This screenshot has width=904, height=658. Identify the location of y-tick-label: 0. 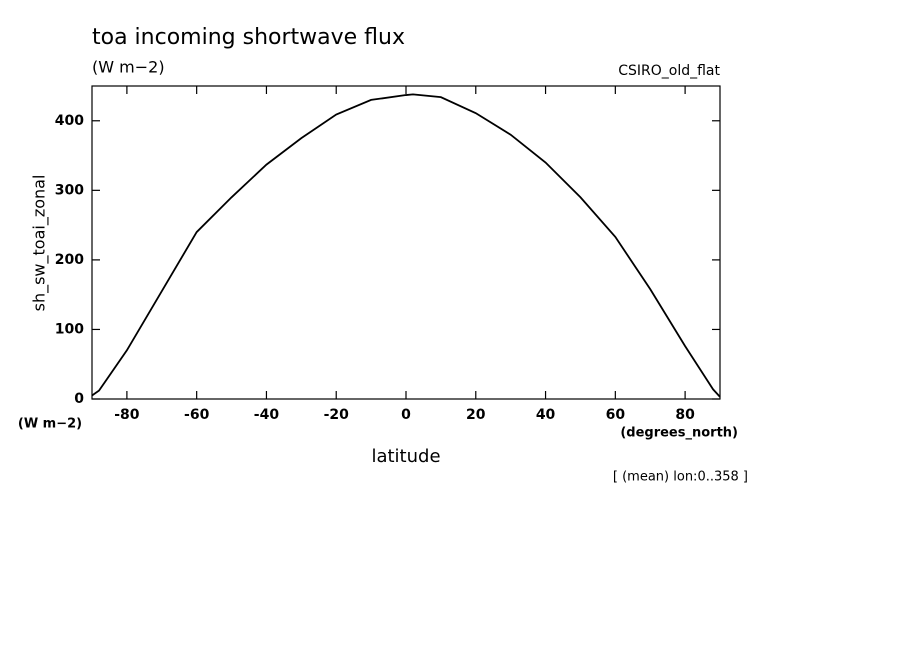
(79, 399).